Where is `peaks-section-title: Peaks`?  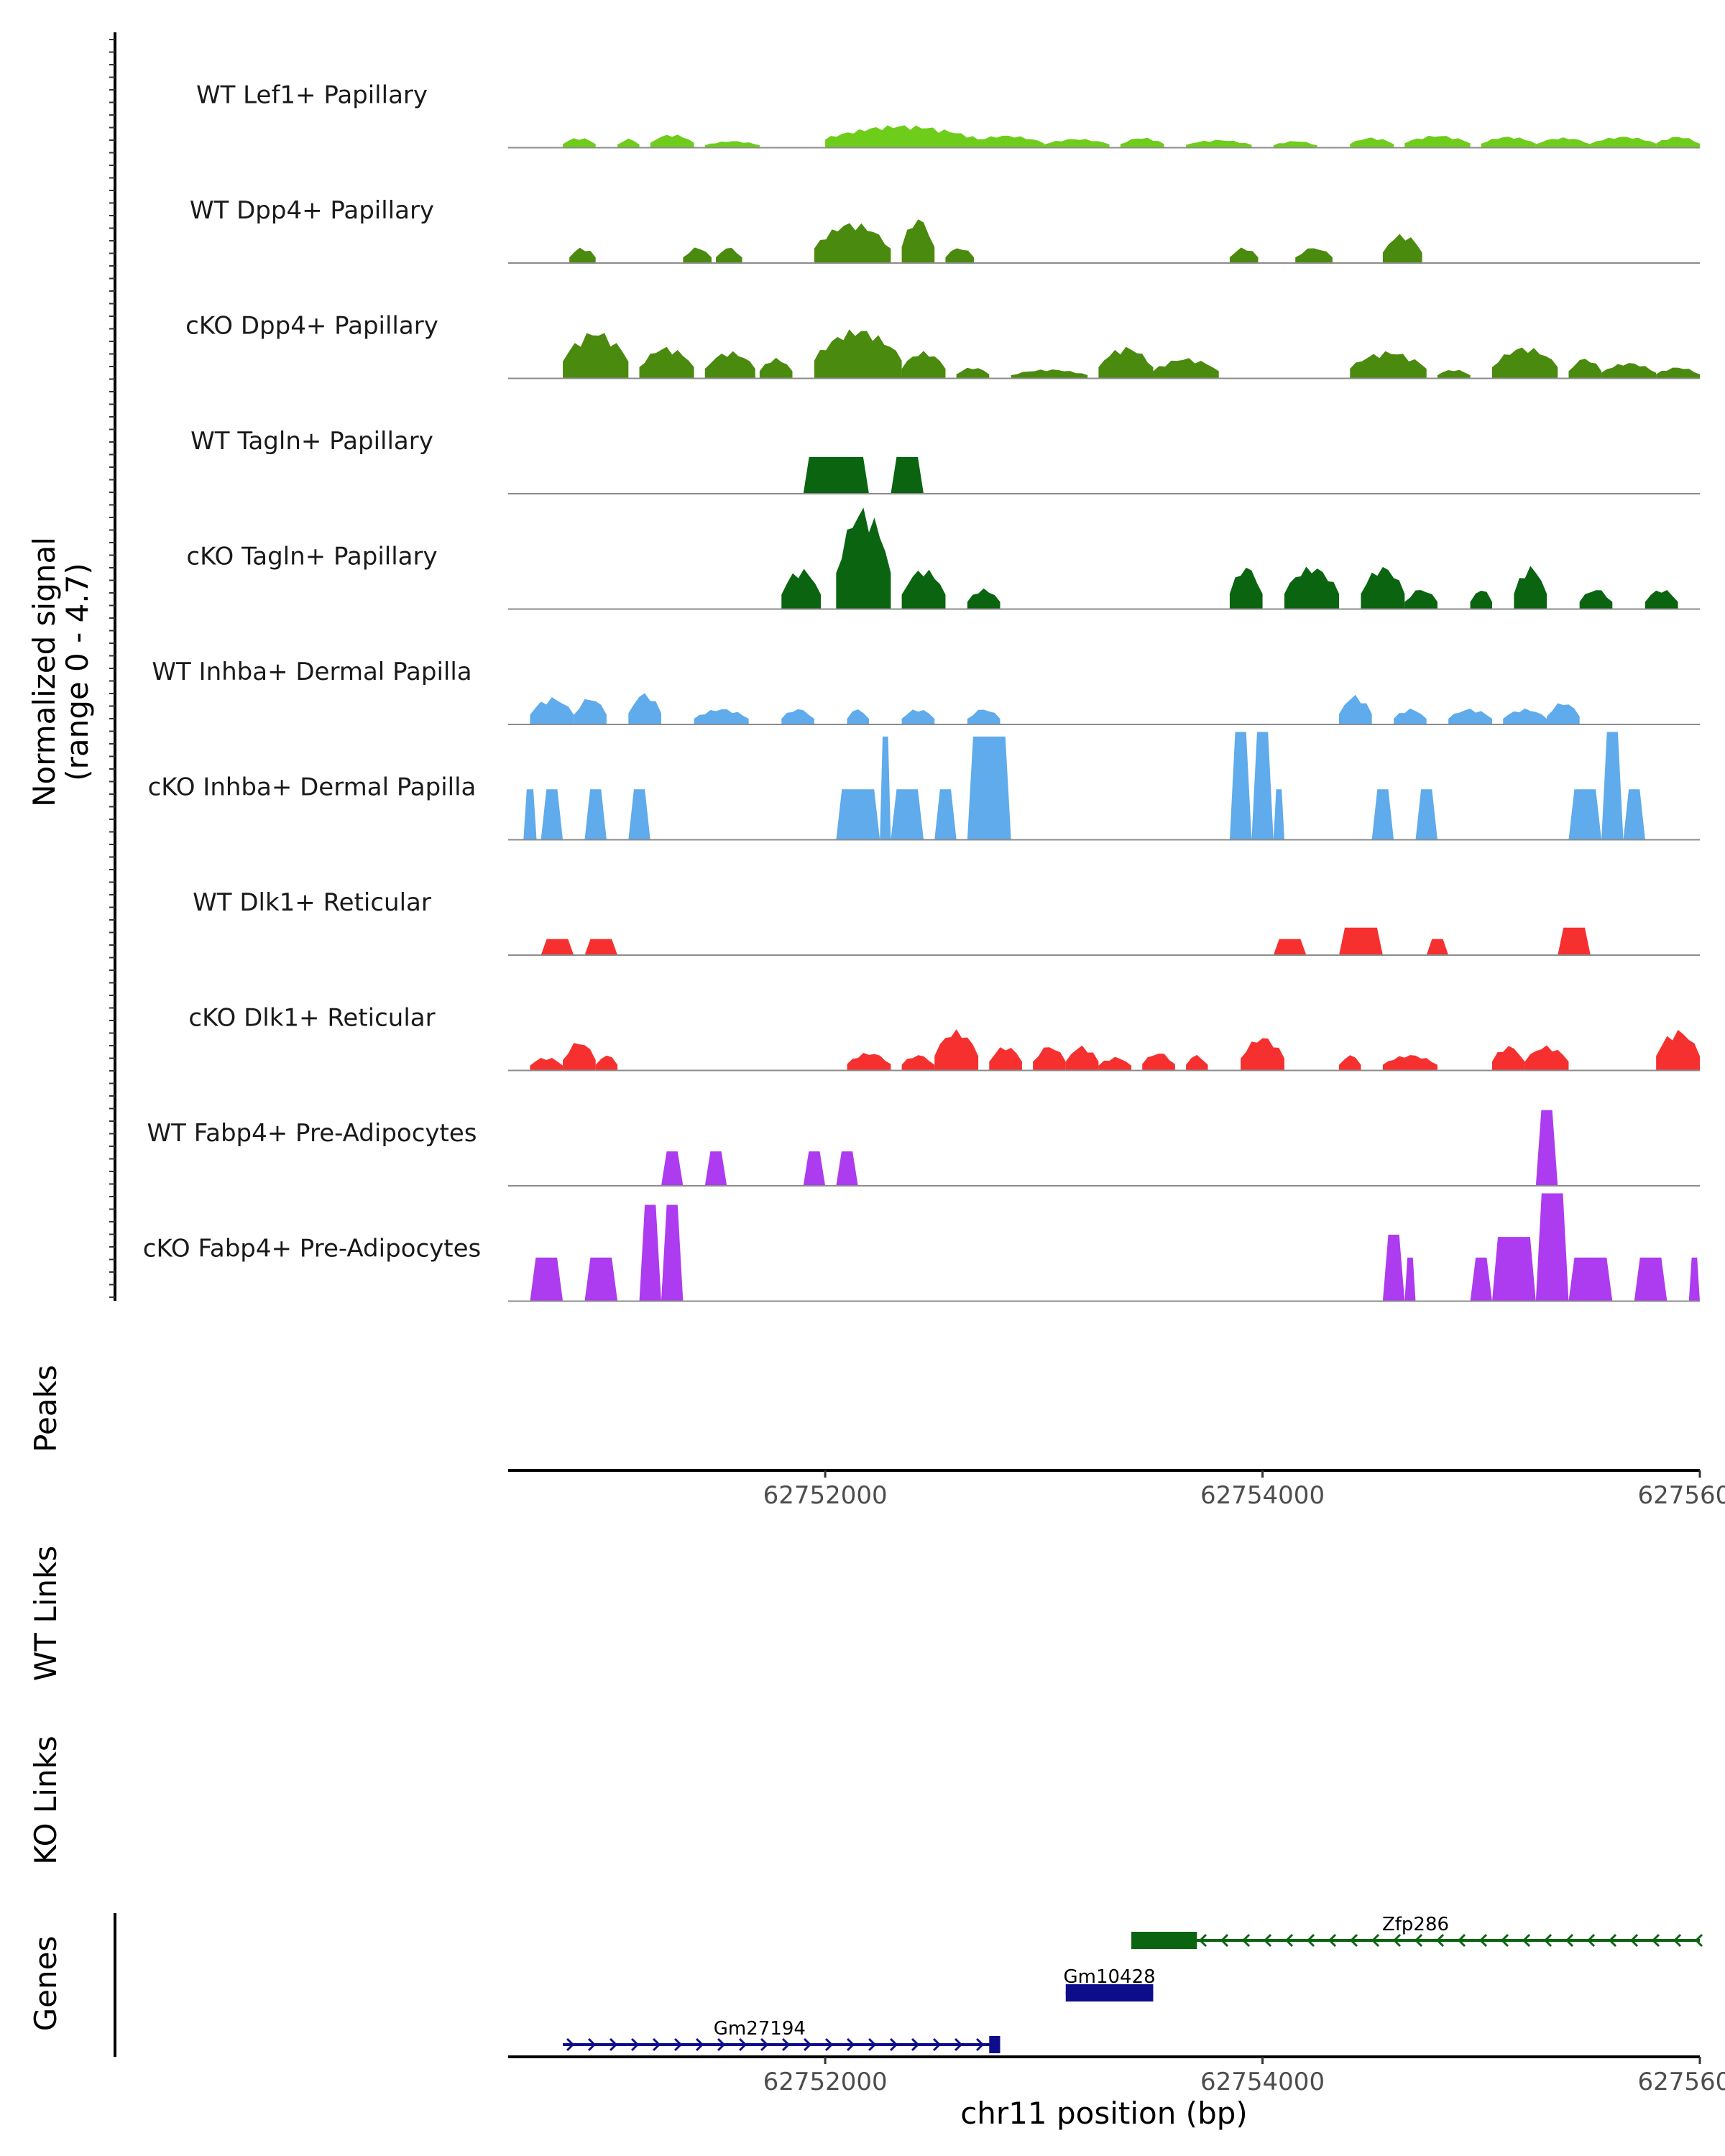 peaks-section-title: Peaks is located at coordinates (45, 1409).